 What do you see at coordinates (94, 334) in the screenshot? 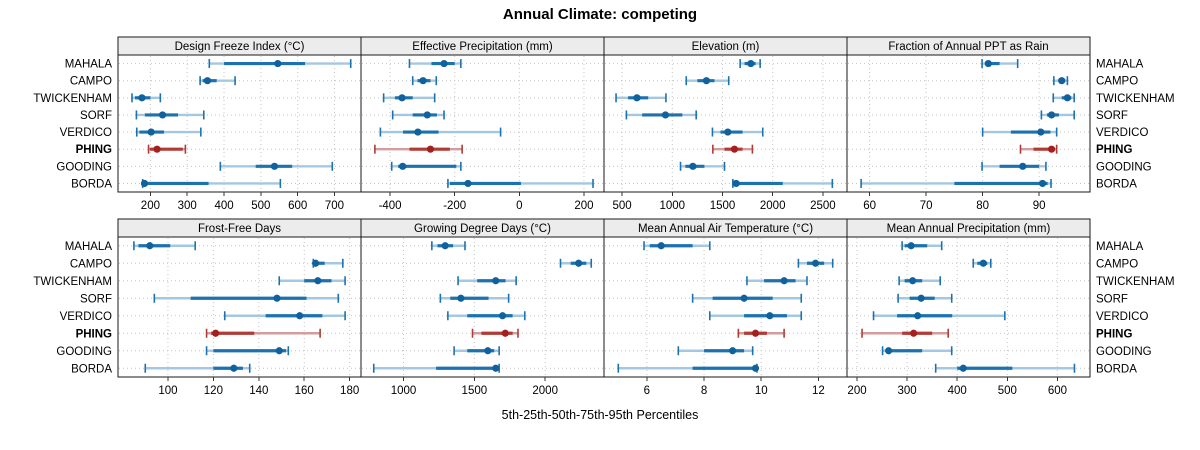
I see `site-label-left: PHING` at bounding box center [94, 334].